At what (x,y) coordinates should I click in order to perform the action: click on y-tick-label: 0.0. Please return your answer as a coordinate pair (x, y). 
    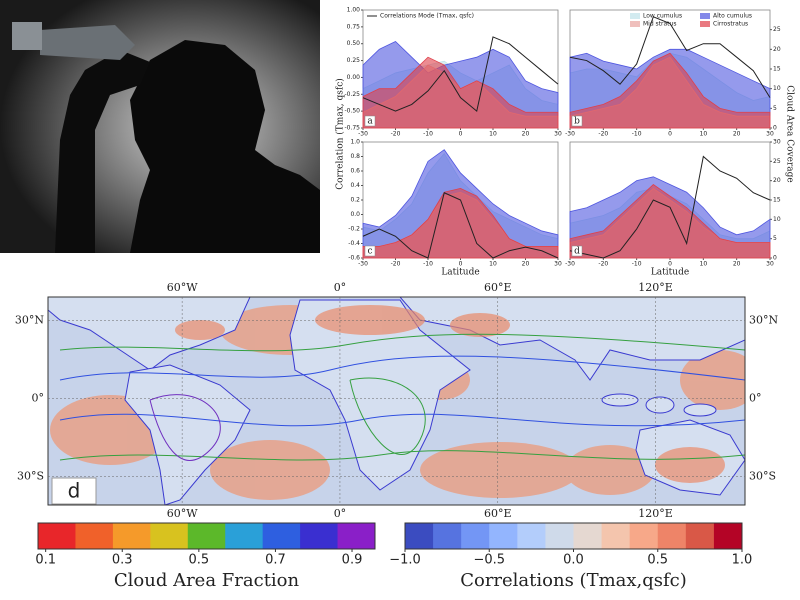
    Looking at the image, I should click on (355, 214).